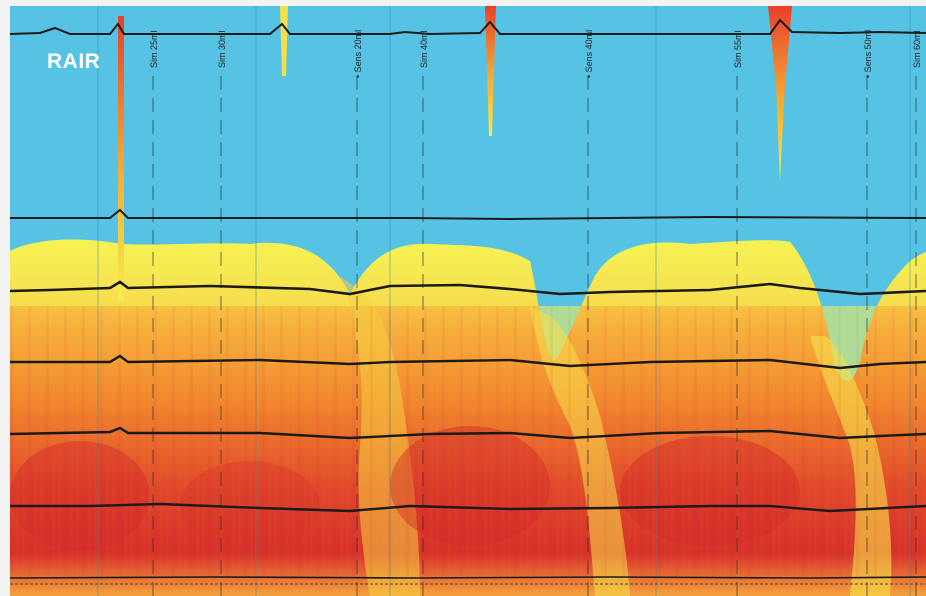 The image size is (926, 596). Describe the element at coordinates (358, 54) in the screenshot. I see `marker-label: • Sens 20ml` at that location.